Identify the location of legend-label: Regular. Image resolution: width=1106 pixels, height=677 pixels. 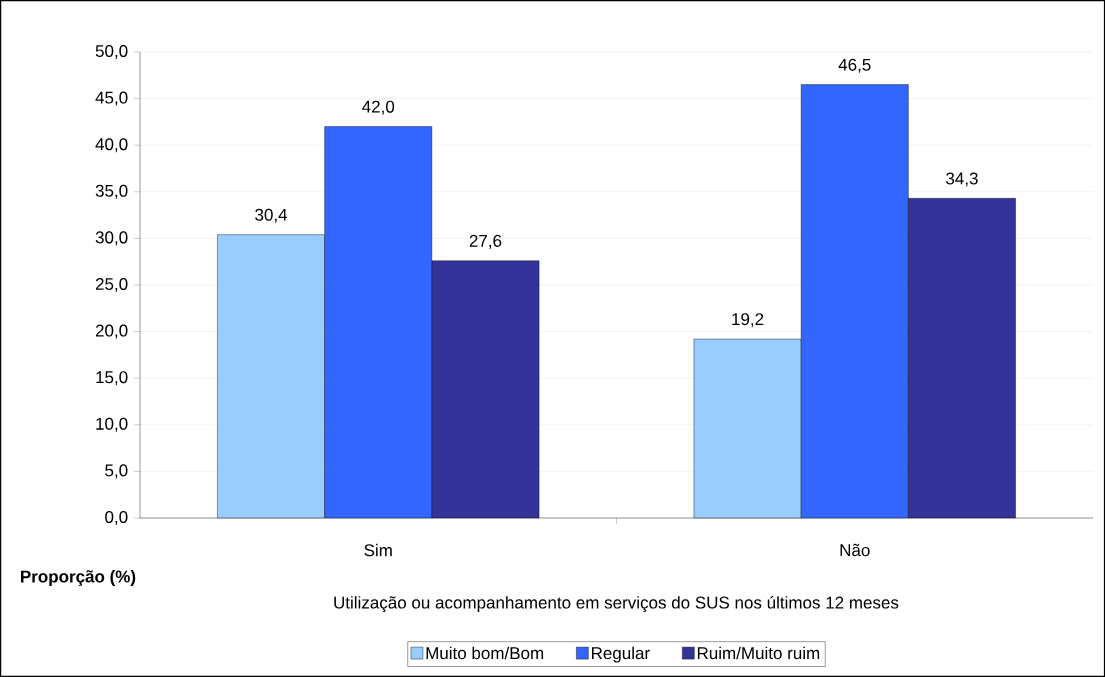
(620, 654).